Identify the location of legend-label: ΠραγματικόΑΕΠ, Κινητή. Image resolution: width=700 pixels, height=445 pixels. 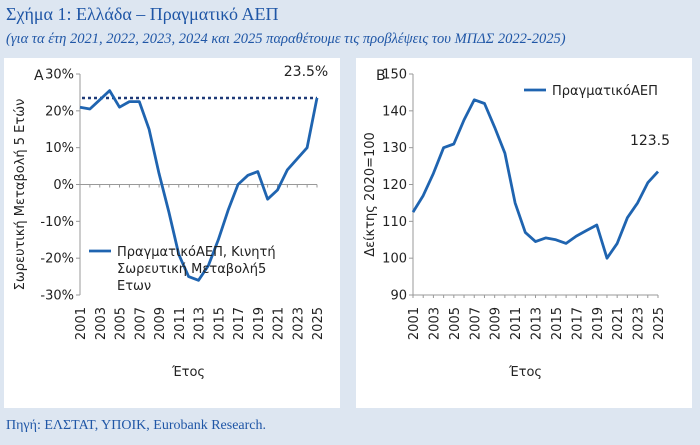
(196, 252).